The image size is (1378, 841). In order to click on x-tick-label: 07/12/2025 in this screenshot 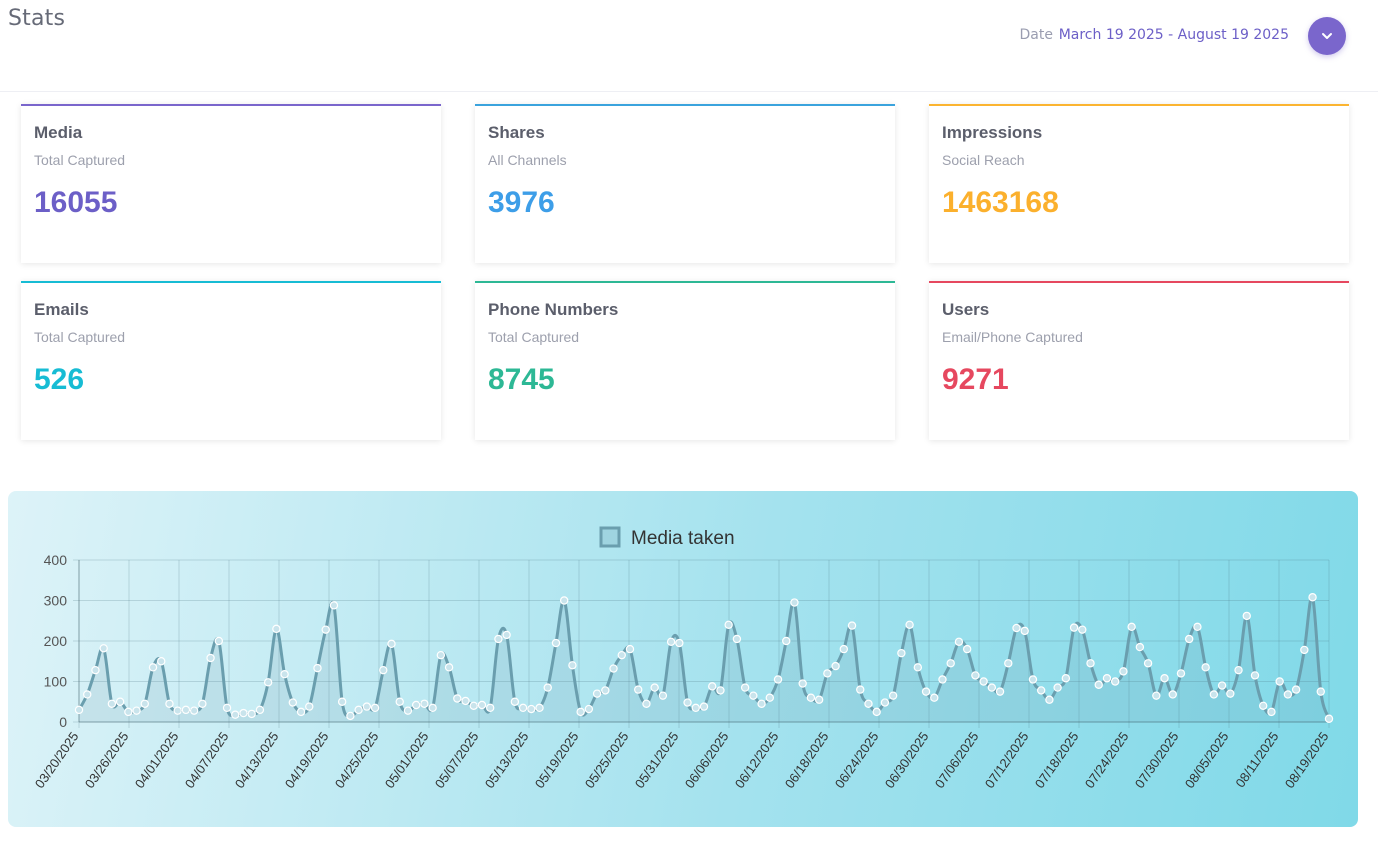, I will do `click(1007, 760)`.